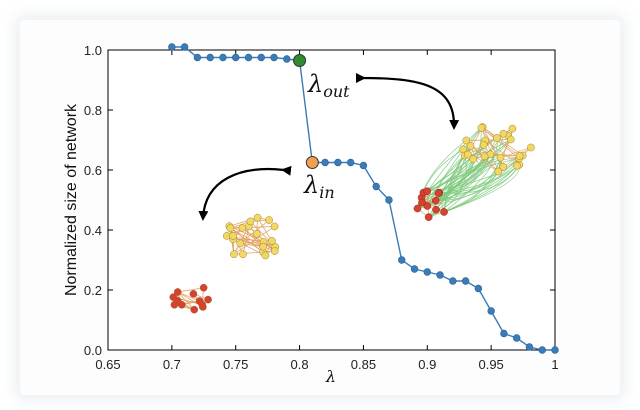 This screenshot has width=640, height=410. I want to click on x-tick-label: 0.65, so click(107, 364).